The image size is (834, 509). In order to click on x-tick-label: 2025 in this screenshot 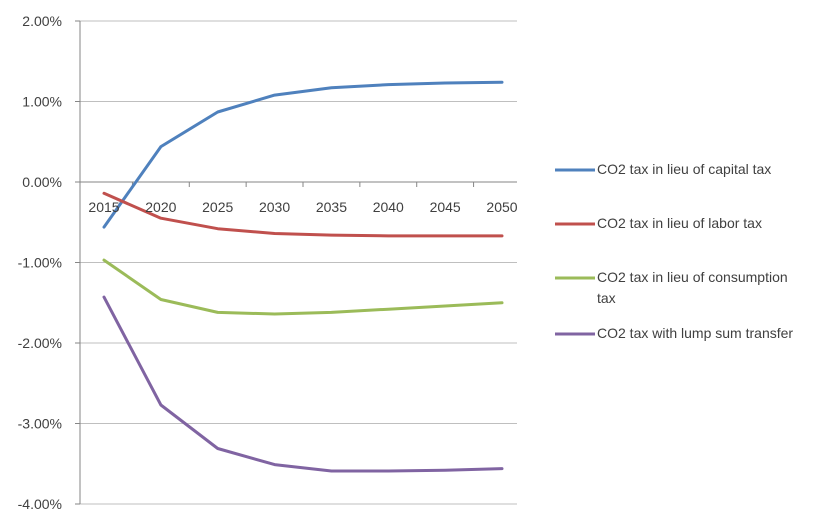, I will do `click(217, 207)`.